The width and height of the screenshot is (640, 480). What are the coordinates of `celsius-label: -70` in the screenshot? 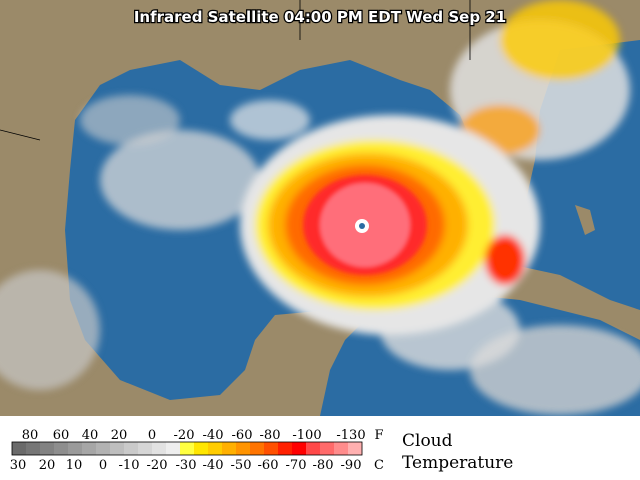 It's located at (296, 465).